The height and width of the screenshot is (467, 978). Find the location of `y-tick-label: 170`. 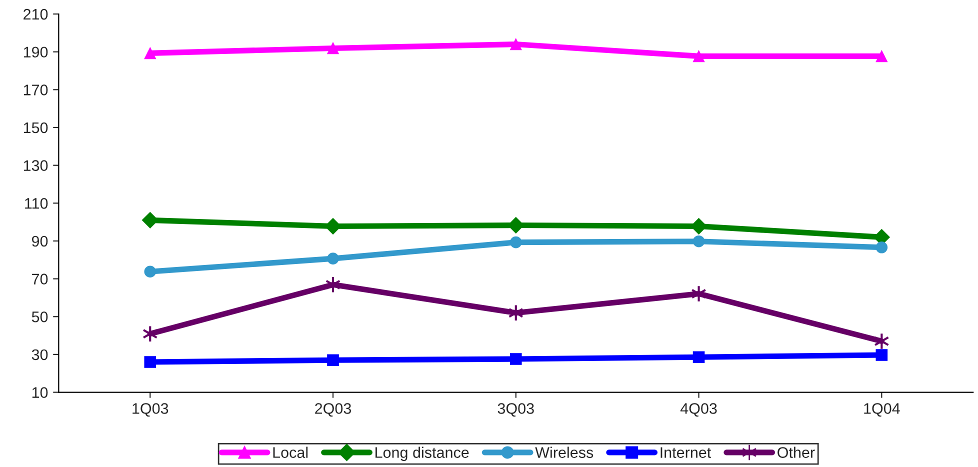

y-tick-label: 170 is located at coordinates (36, 90).